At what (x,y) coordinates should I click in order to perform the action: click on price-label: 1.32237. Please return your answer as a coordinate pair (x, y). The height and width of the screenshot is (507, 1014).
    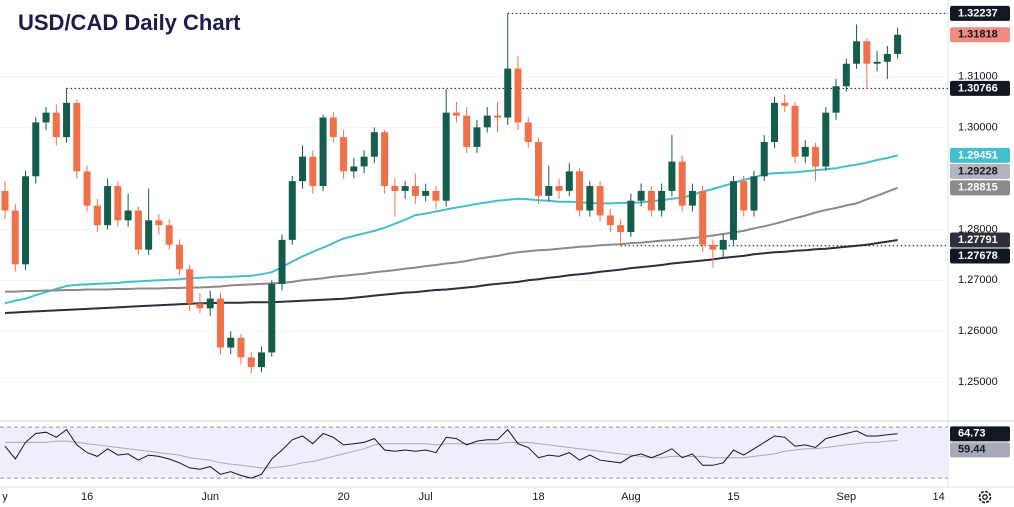
    Looking at the image, I should click on (978, 13).